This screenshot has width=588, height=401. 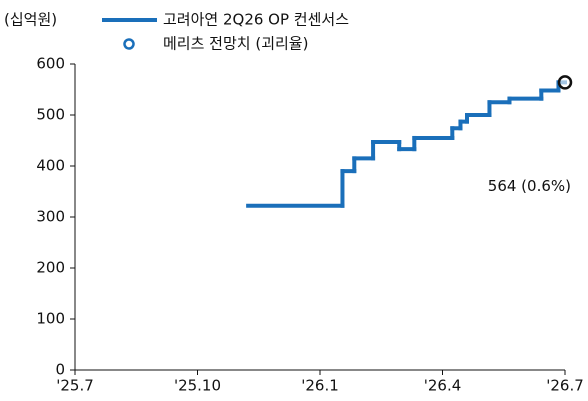 I want to click on y-tick-label: 0, so click(x=60, y=370).